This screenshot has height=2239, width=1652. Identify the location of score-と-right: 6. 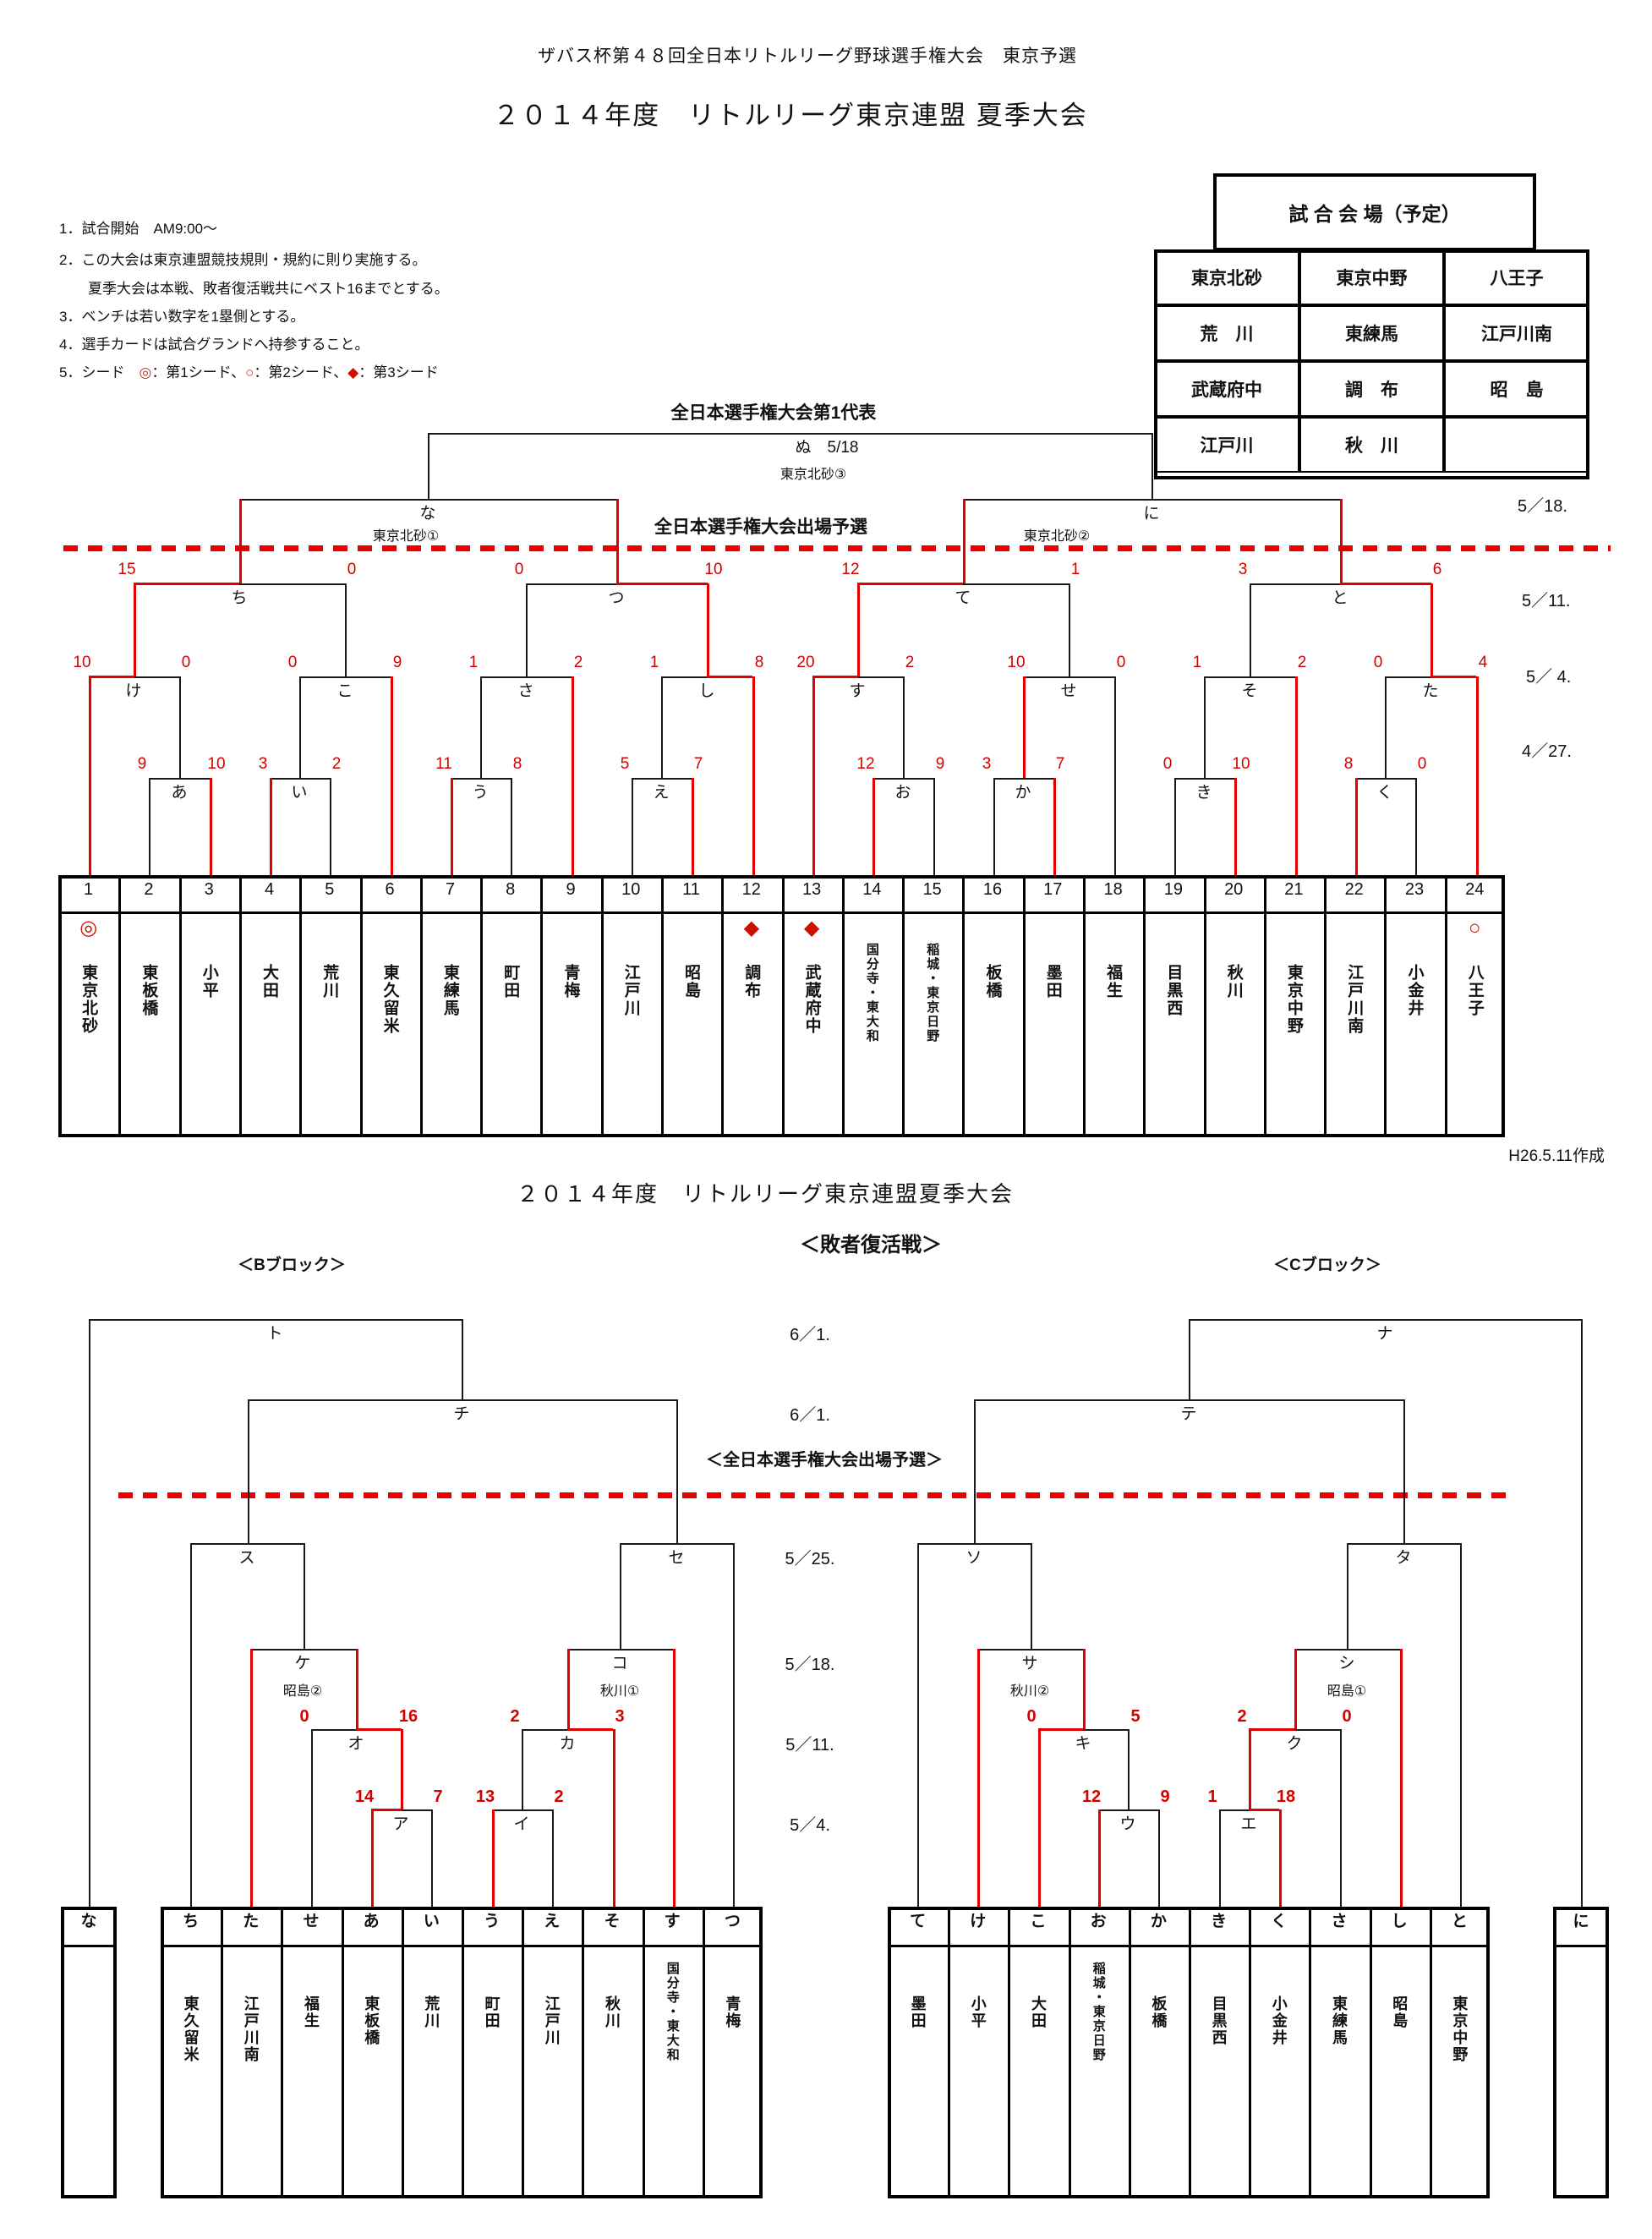
(1437, 569).